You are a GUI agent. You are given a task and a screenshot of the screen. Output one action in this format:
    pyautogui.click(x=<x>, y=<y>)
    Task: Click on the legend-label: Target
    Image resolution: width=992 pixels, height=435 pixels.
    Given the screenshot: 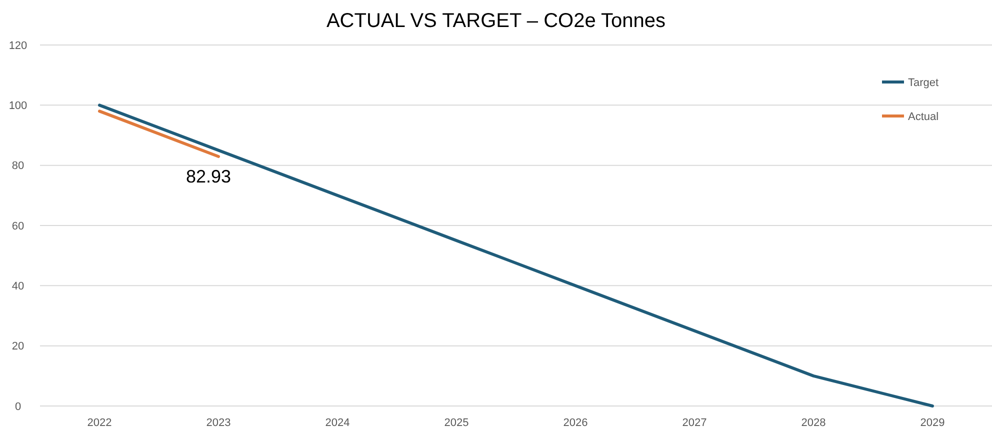 What is the action you would take?
    pyautogui.click(x=923, y=82)
    